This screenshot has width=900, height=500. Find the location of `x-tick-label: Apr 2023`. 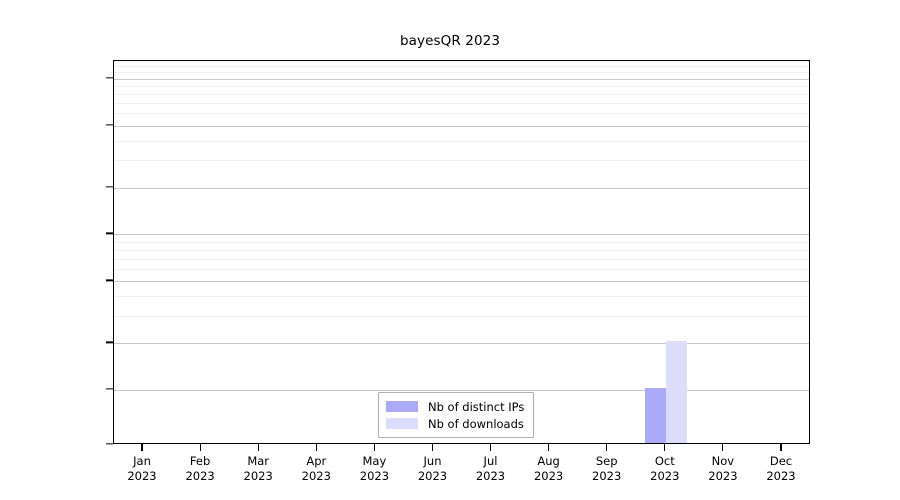

x-tick-label: Apr 2023 is located at coordinates (316, 469).